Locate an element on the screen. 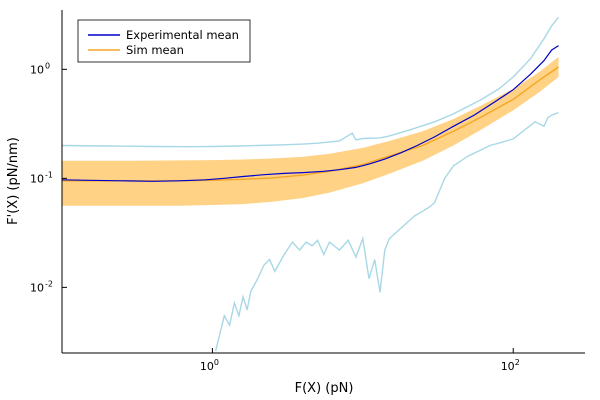 The width and height of the screenshot is (600, 400). y-axis-label: F'(X) (pN/nm) is located at coordinates (13, 181).